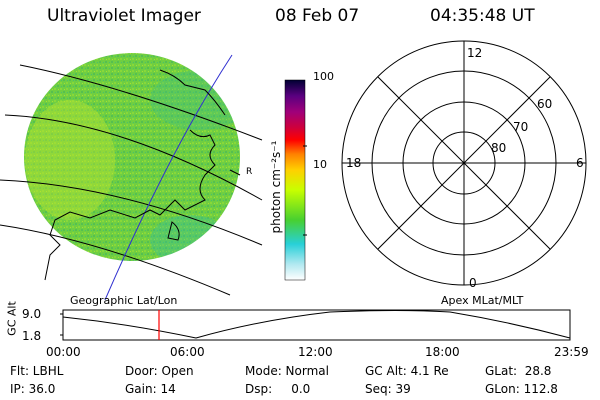 This screenshot has width=600, height=400. What do you see at coordinates (354, 163) in the screenshot?
I see `mlt-label-18: 18` at bounding box center [354, 163].